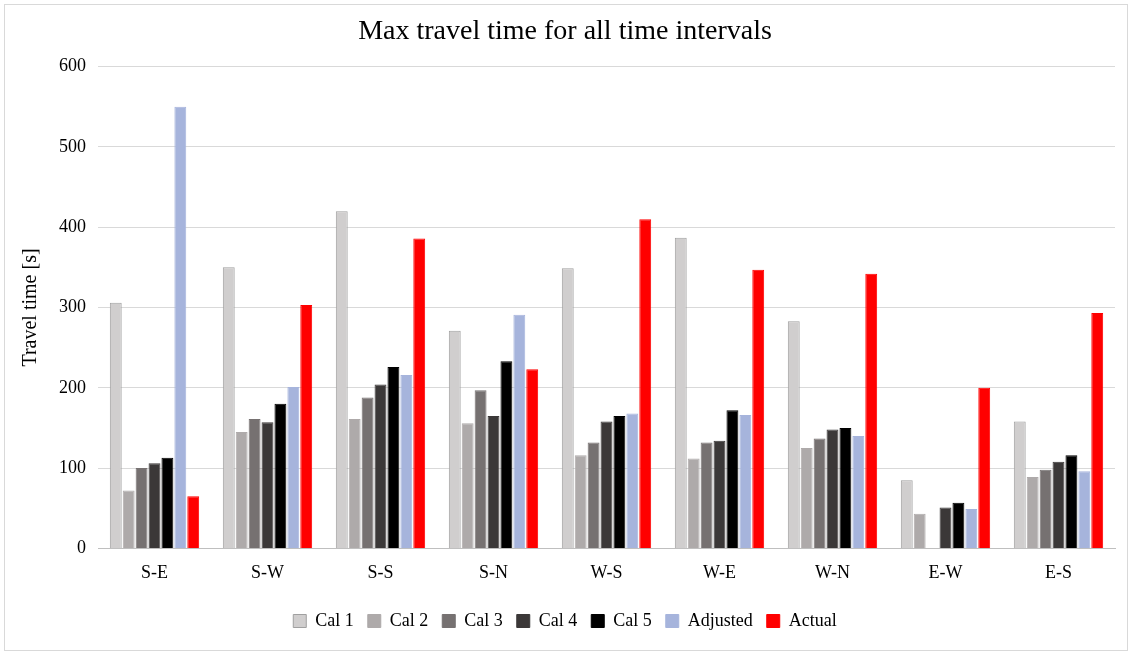 This screenshot has height=657, width=1134. What do you see at coordinates (832, 571) in the screenshot?
I see `x-tick-label: W-N` at bounding box center [832, 571].